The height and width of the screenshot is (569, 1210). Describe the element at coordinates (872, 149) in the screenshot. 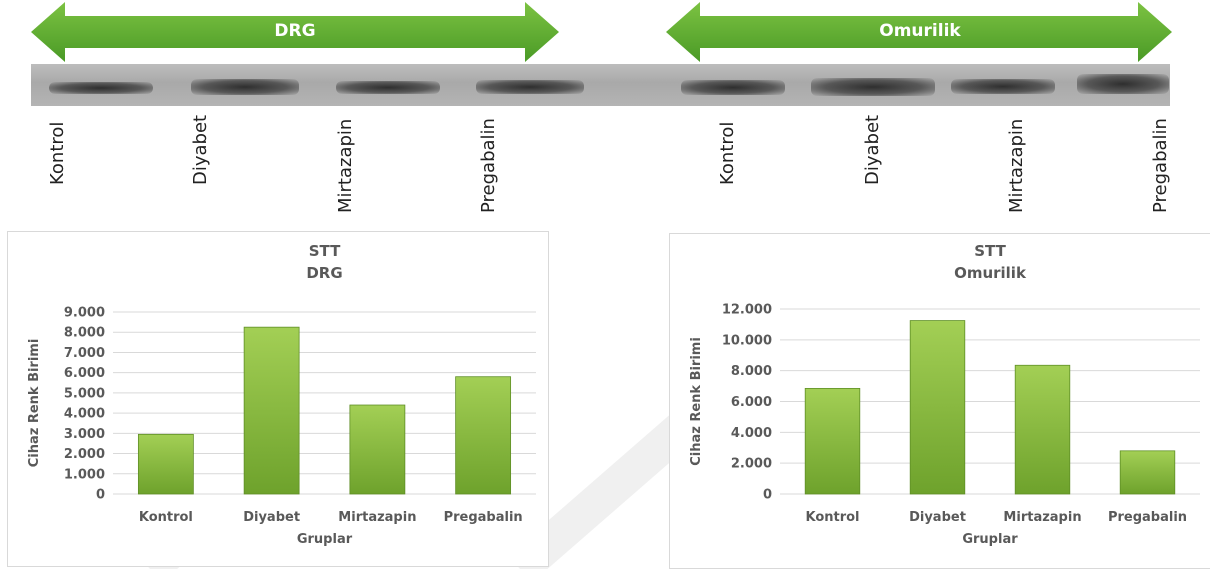

I see `lane-label-omurilik-diyabet: Diyabet` at that location.